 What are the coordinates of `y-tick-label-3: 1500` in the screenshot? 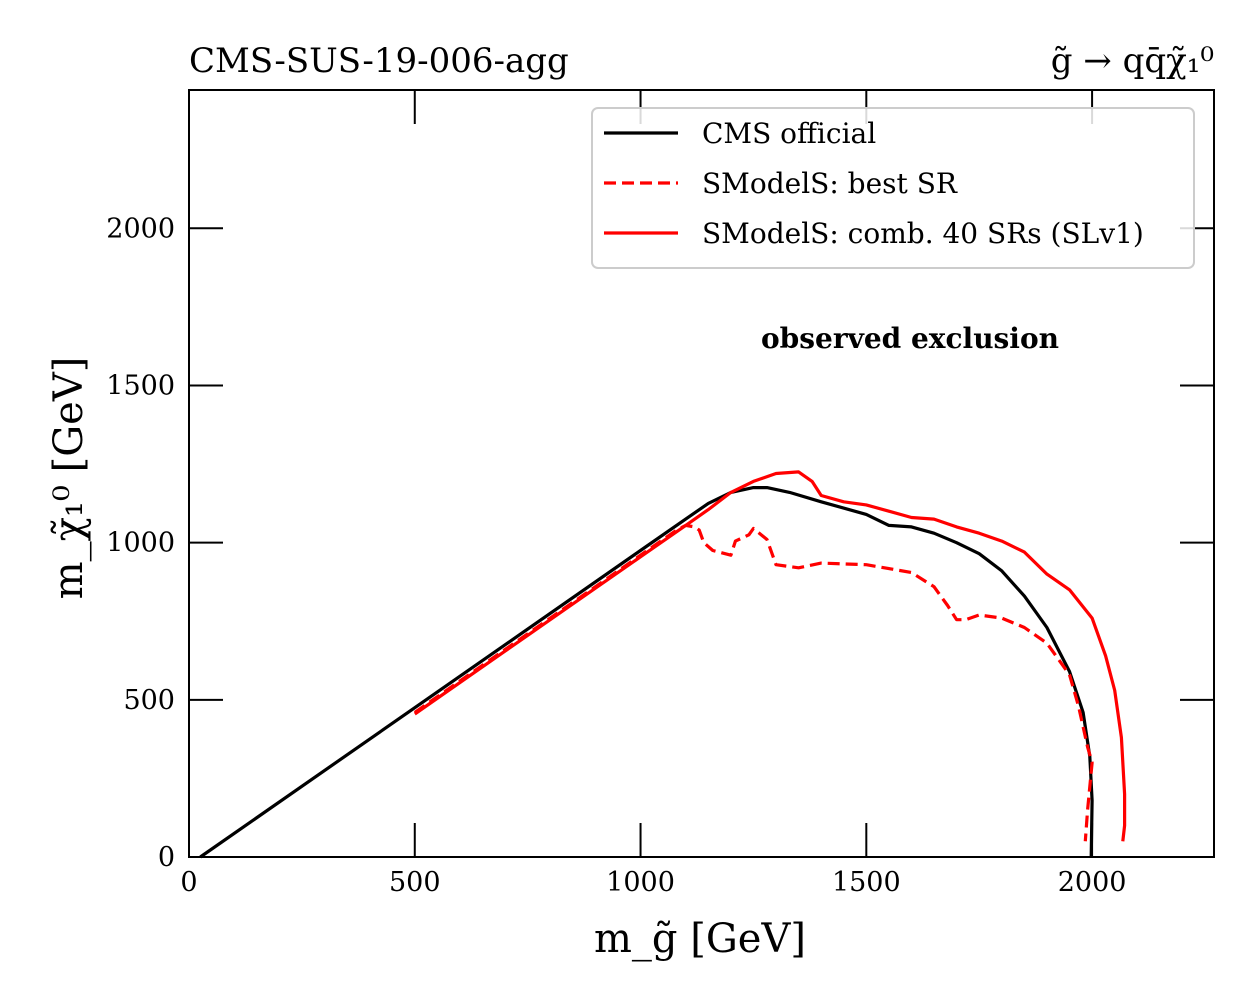 It's located at (140, 385).